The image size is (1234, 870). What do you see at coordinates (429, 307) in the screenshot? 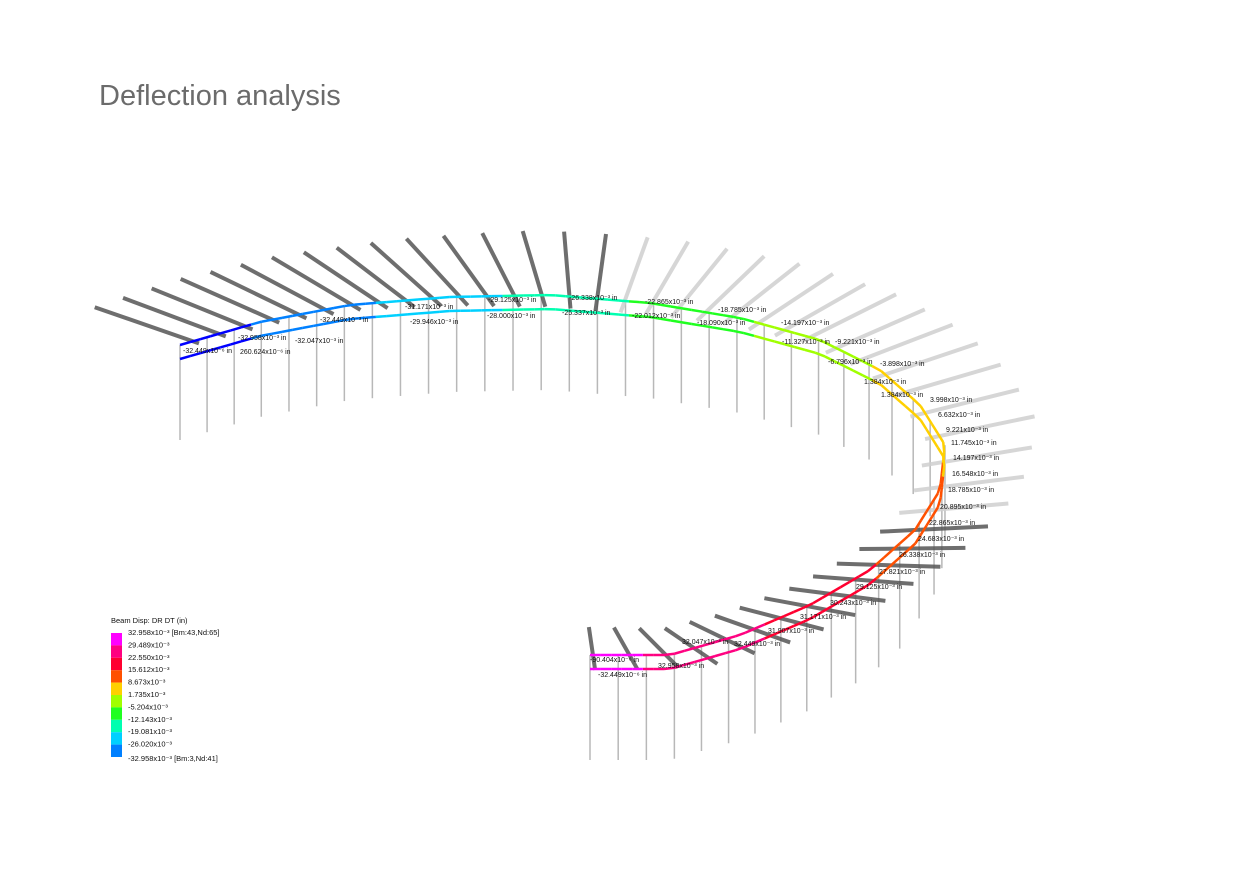
I see `deflection-label: -31.171x10⁻³ in` at bounding box center [429, 307].